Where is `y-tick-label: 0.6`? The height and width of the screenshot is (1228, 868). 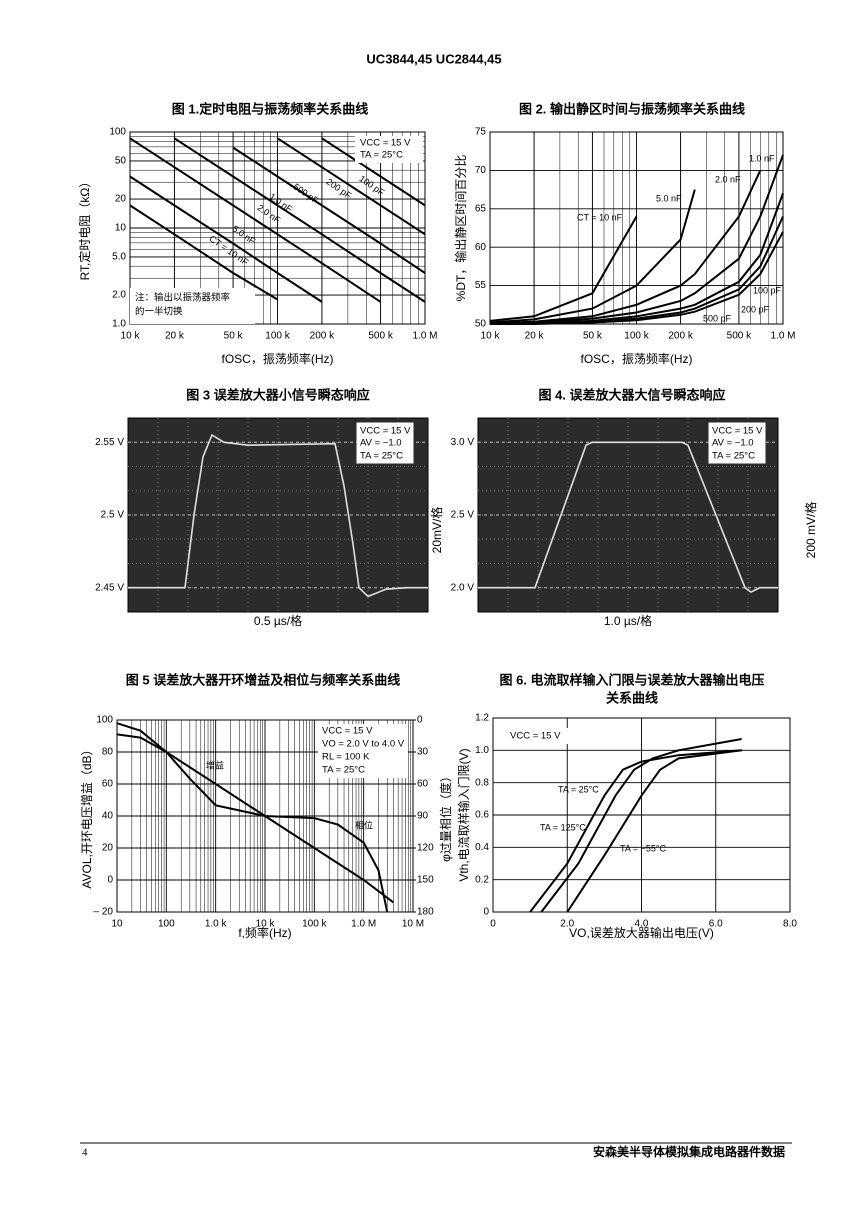 y-tick-label: 0.6 is located at coordinates (482, 815).